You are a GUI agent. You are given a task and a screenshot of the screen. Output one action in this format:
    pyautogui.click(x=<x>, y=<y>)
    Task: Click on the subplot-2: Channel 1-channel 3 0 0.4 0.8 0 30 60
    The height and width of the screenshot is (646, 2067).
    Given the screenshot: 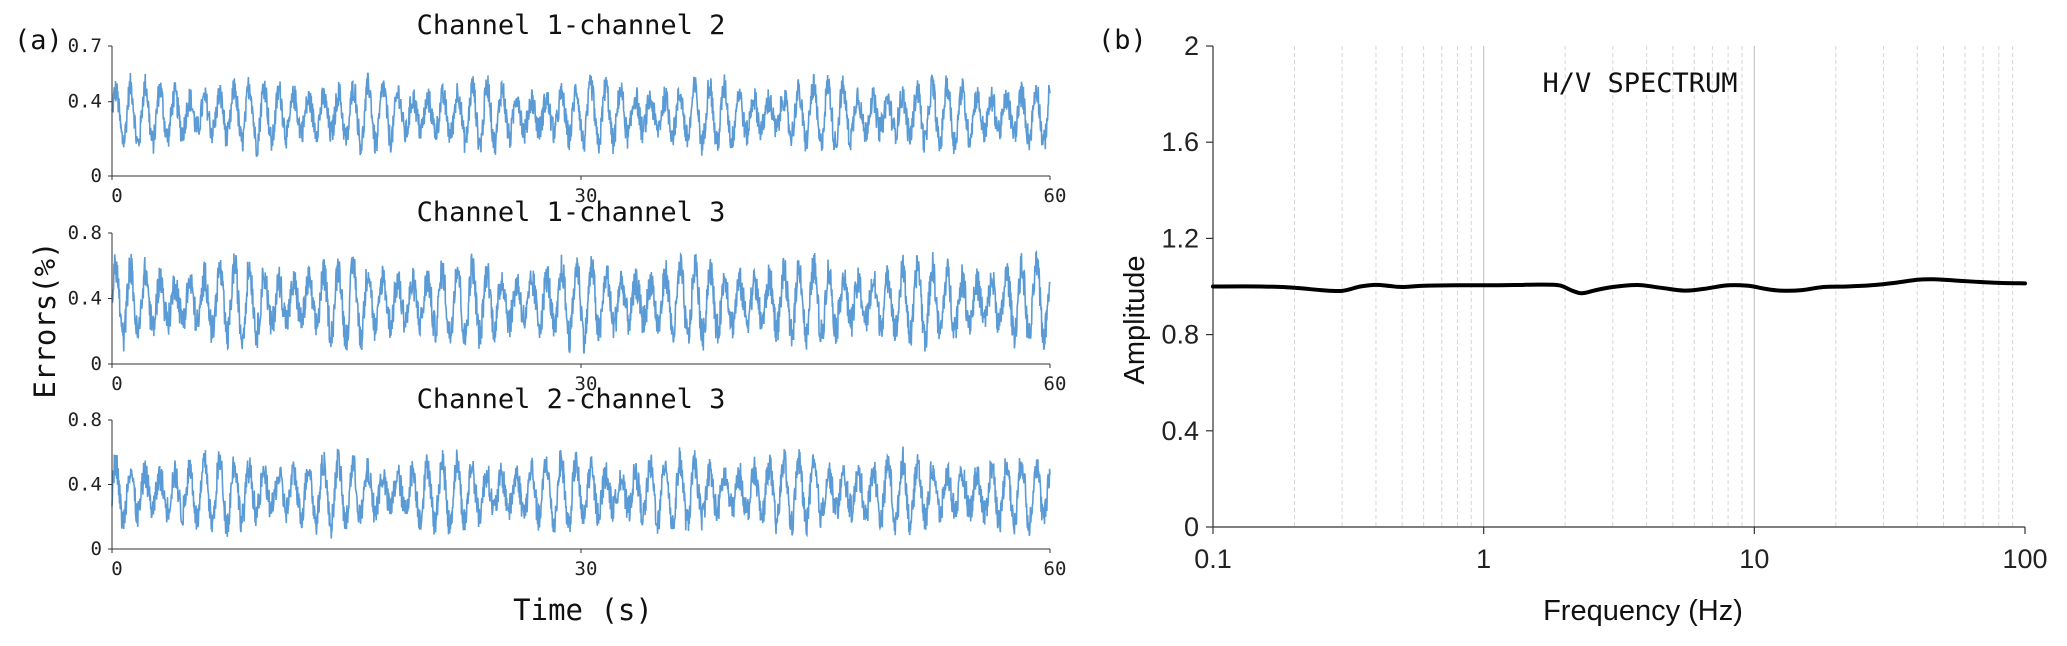 What is the action you would take?
    pyautogui.click(x=567, y=296)
    